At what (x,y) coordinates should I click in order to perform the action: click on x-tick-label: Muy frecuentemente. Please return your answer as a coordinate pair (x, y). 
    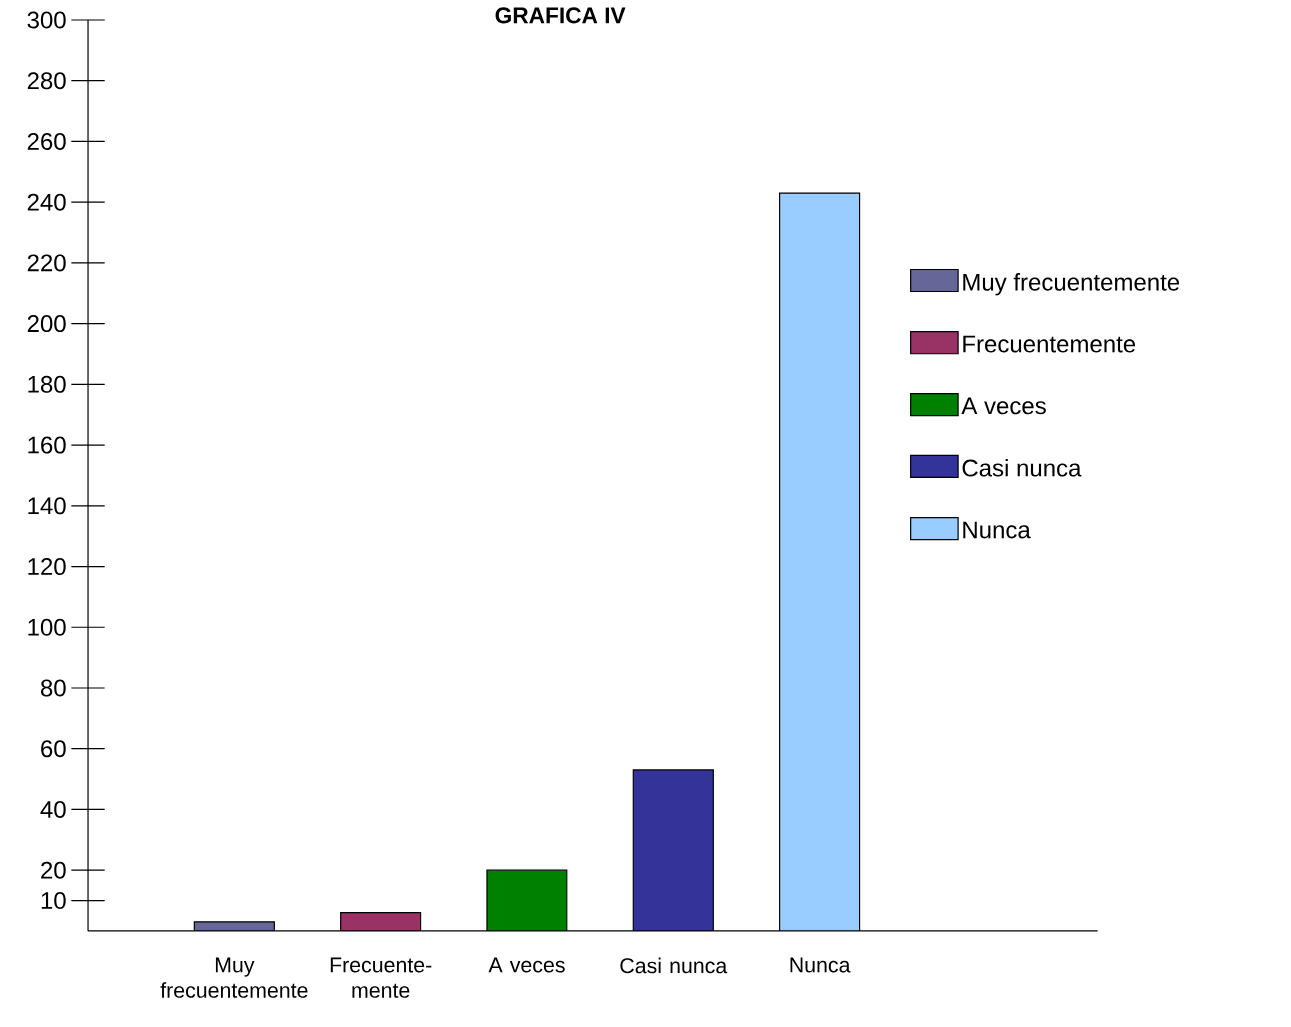
    Looking at the image, I should click on (234, 977).